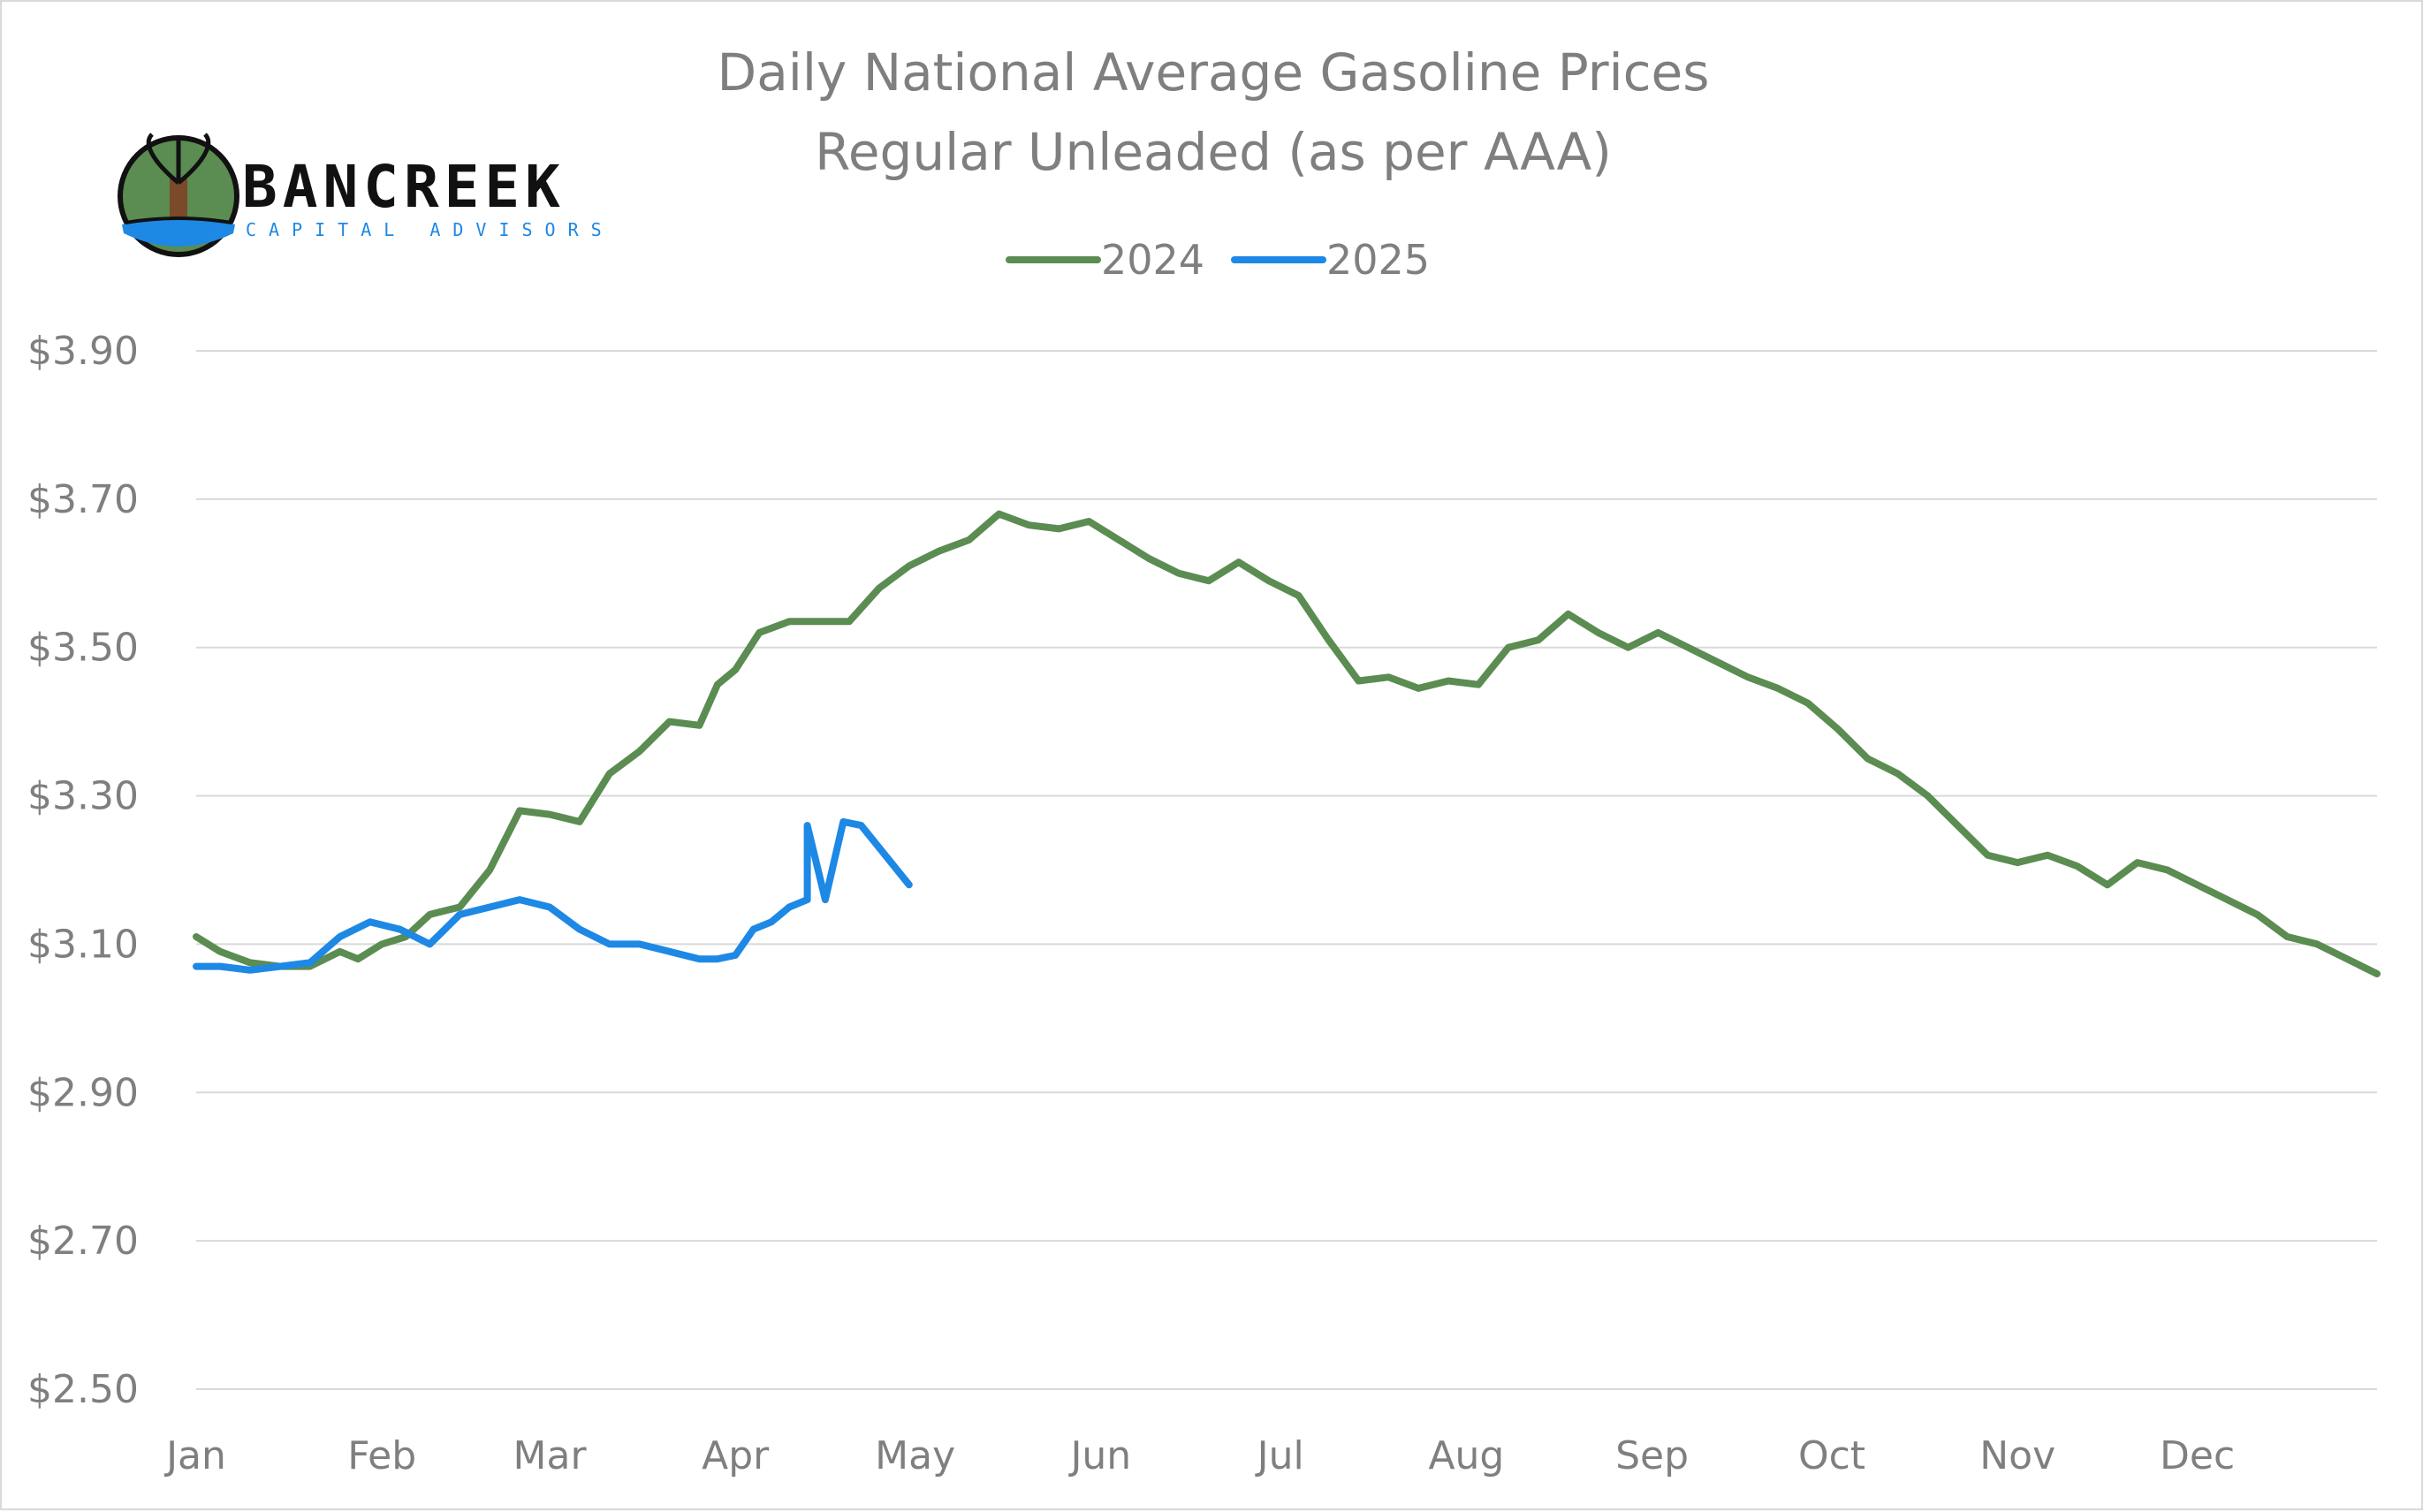 The width and height of the screenshot is (2423, 1512). I want to click on y-tick-label: $3.10, so click(83, 944).